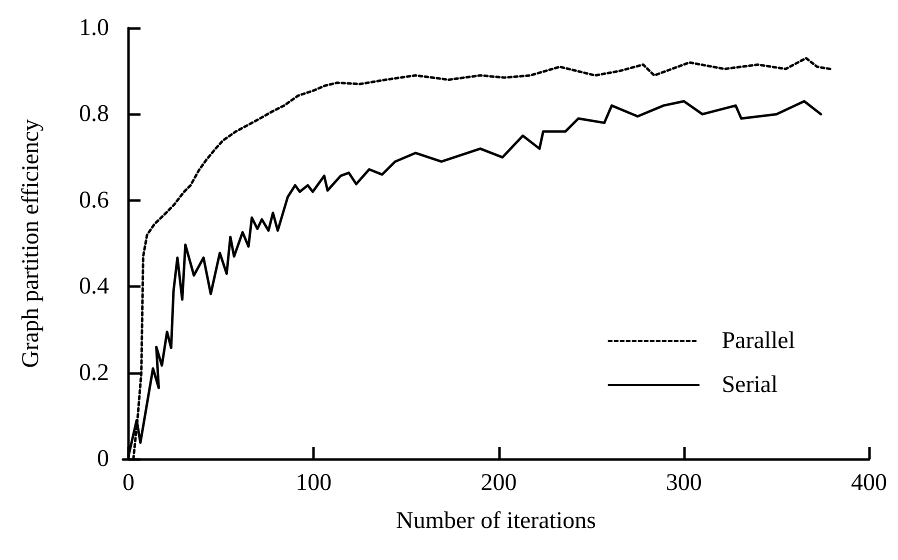 Image resolution: width=898 pixels, height=560 pixels. I want to click on x-tick-label: 0, so click(128, 483).